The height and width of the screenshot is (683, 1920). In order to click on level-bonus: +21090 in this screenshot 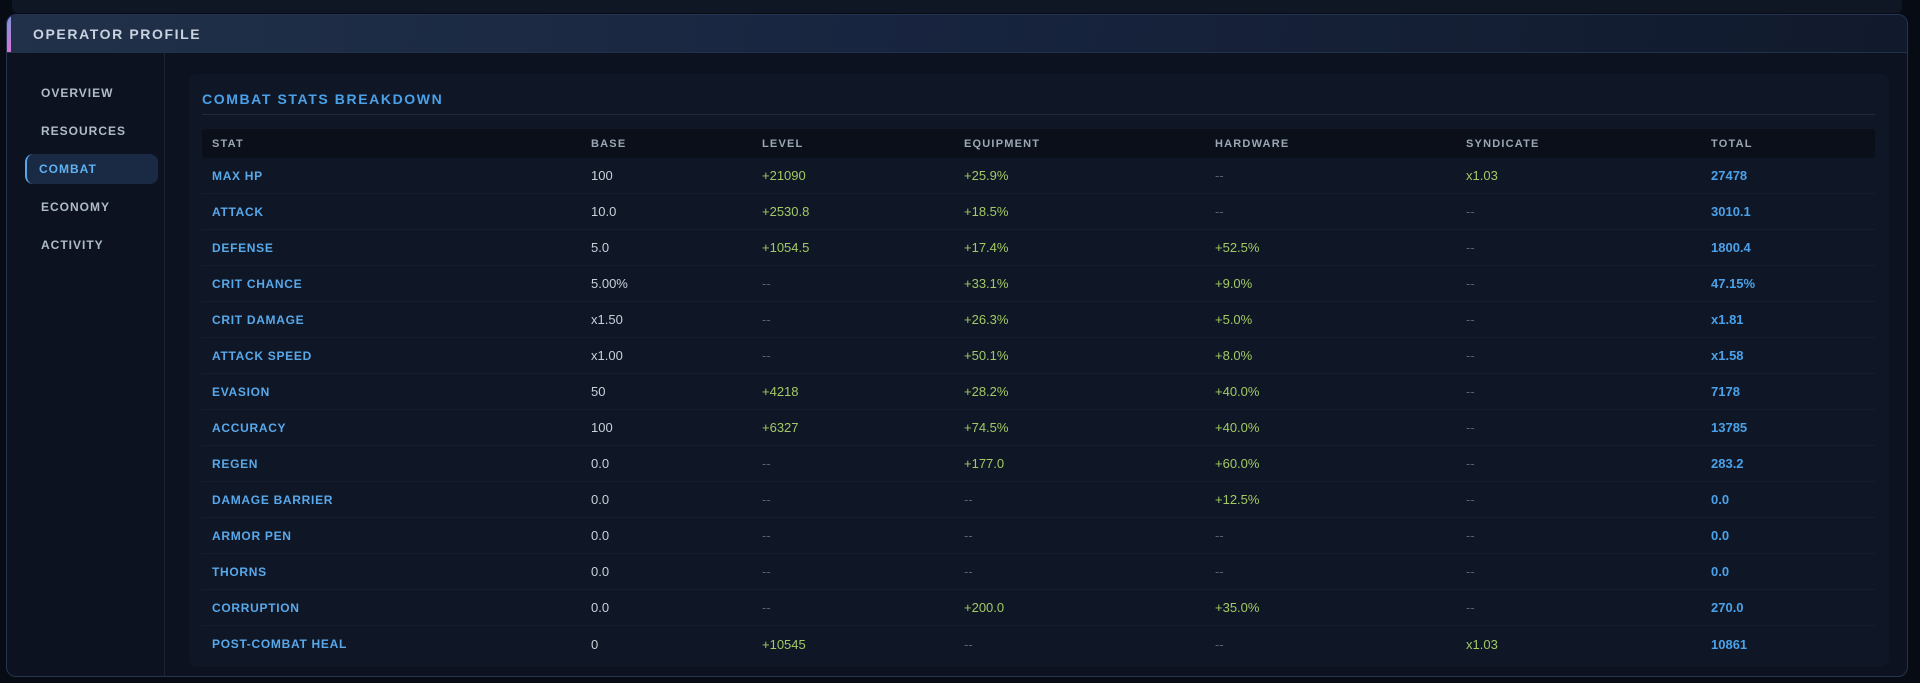, I will do `click(784, 175)`.